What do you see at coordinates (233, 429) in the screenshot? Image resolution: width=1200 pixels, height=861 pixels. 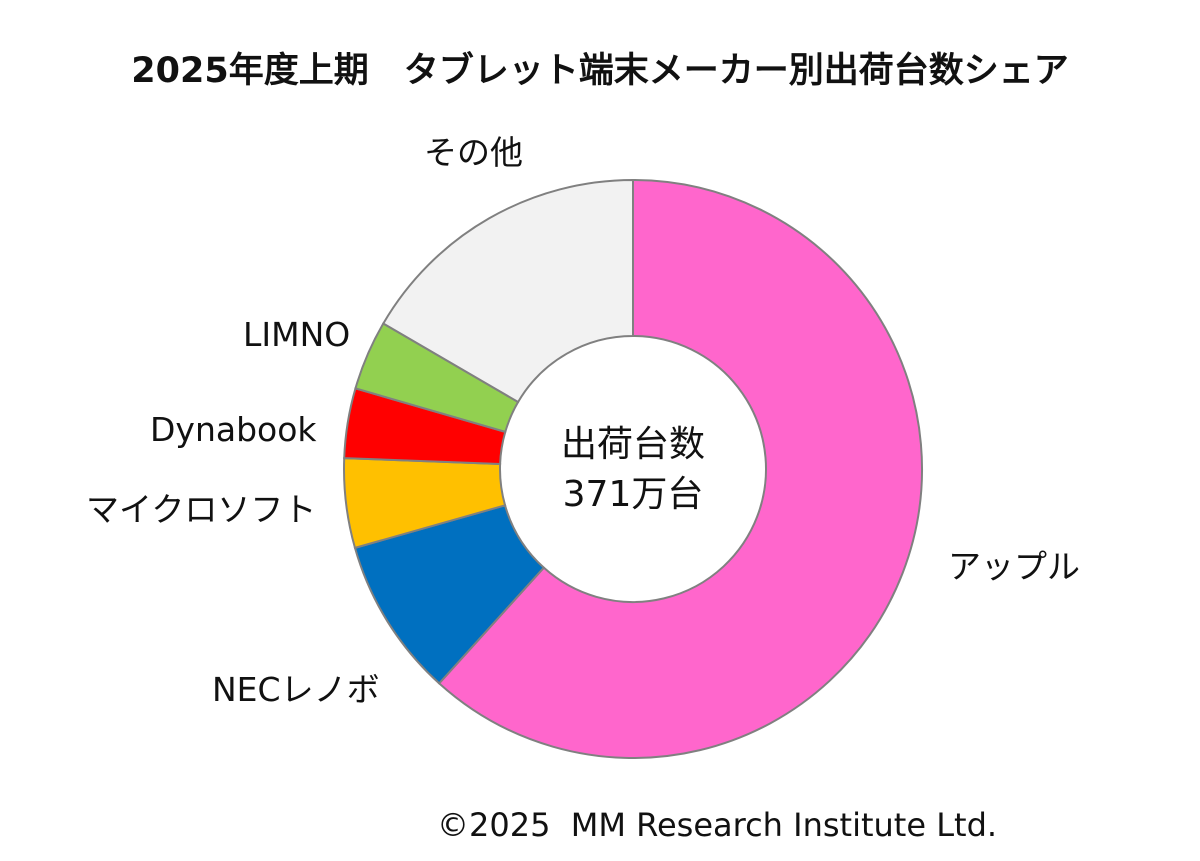 I see `slice-label-dynabook: Dynabook` at bounding box center [233, 429].